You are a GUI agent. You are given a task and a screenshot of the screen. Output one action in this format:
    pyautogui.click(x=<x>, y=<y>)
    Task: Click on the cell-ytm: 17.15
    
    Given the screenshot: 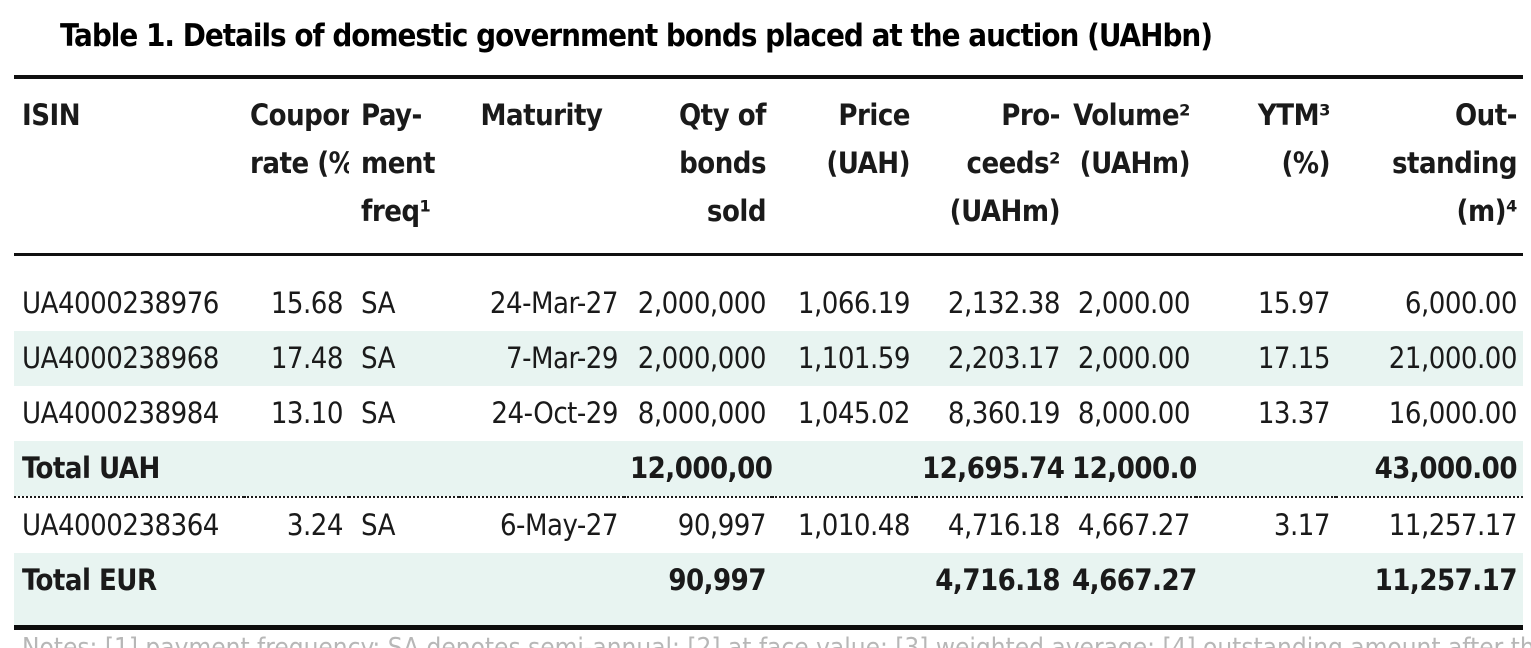 What is the action you would take?
    pyautogui.click(x=1294, y=358)
    